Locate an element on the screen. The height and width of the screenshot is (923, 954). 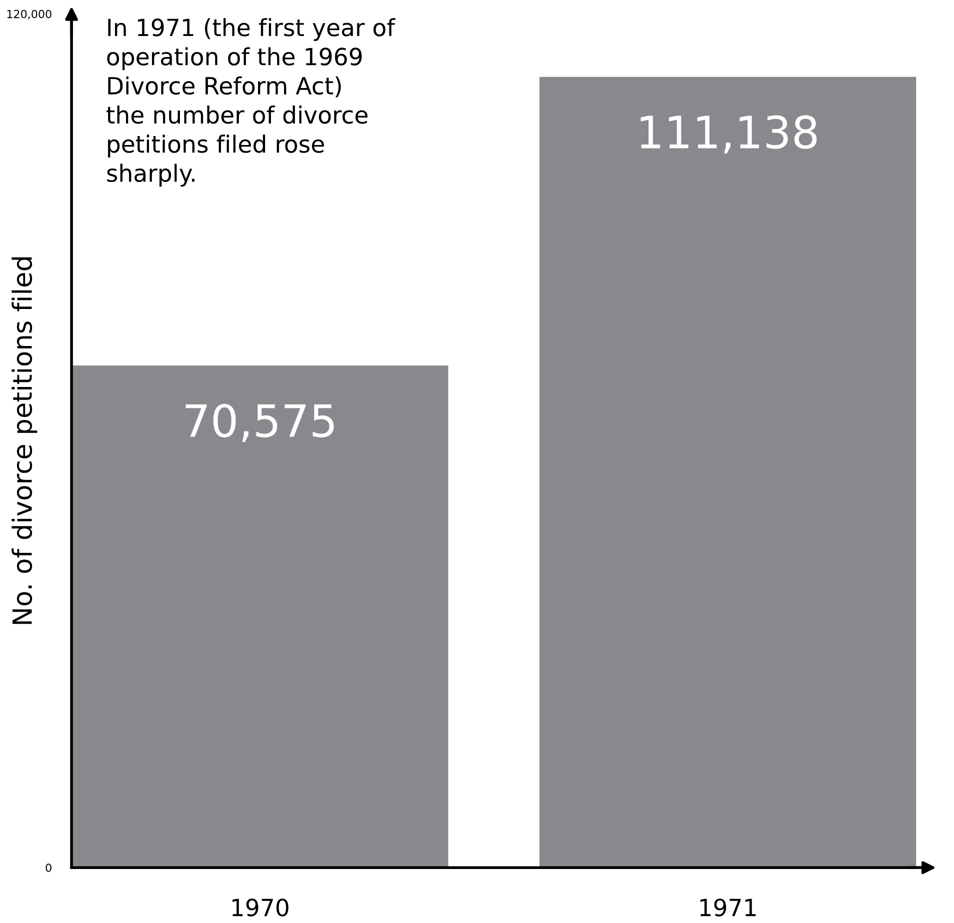
data-label: 111,138 is located at coordinates (728, 134).